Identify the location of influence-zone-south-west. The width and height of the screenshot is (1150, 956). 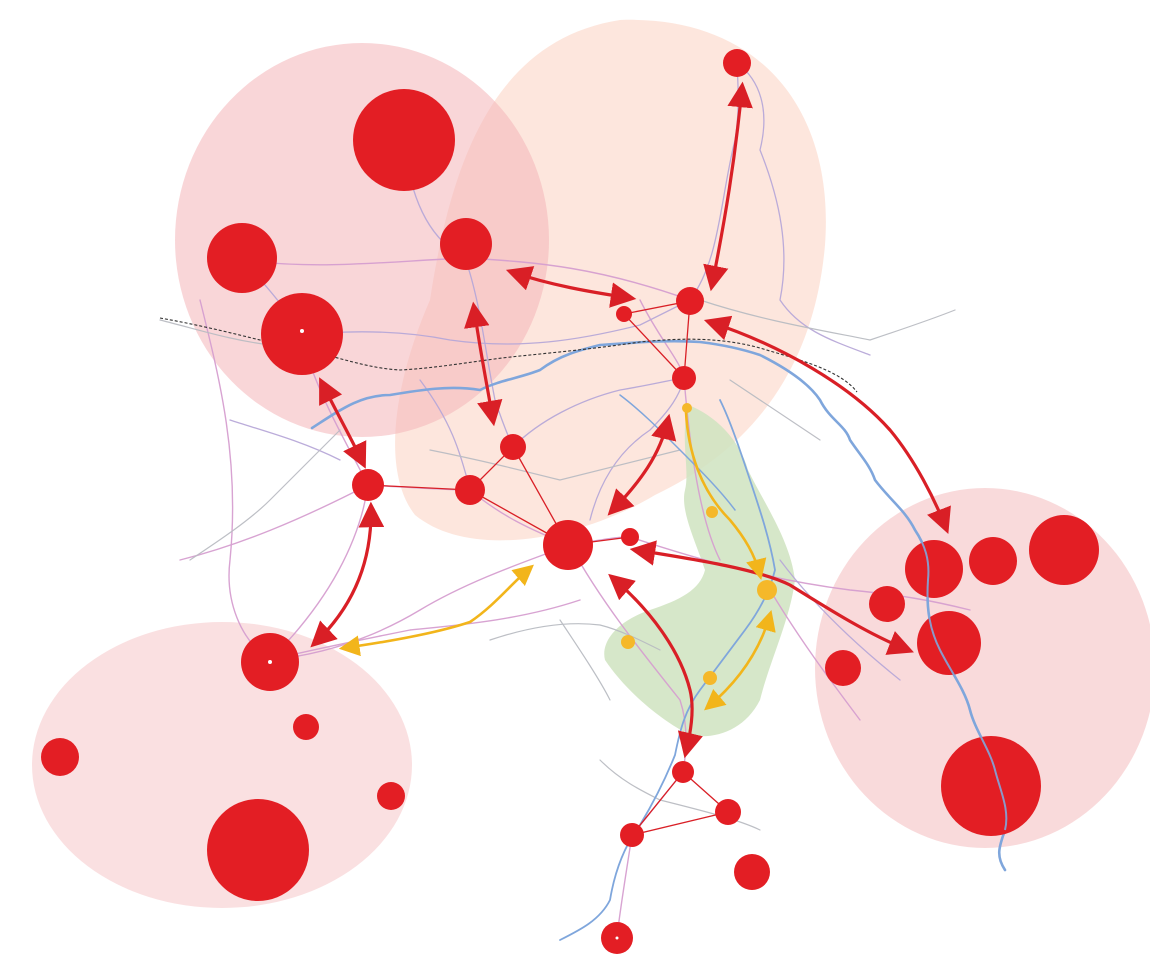
(222, 765).